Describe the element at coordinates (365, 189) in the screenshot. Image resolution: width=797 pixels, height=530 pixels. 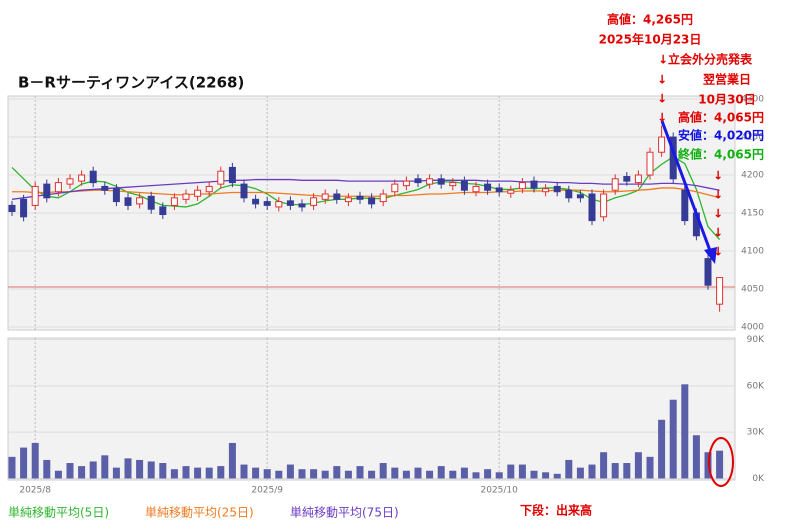
I see `ma-line` at that location.